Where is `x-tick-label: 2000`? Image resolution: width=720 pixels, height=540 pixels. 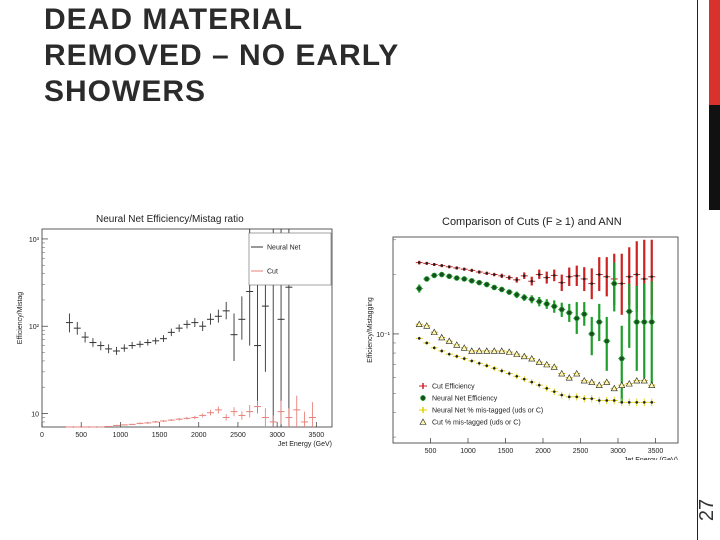 x-tick-label: 2000 is located at coordinates (543, 451).